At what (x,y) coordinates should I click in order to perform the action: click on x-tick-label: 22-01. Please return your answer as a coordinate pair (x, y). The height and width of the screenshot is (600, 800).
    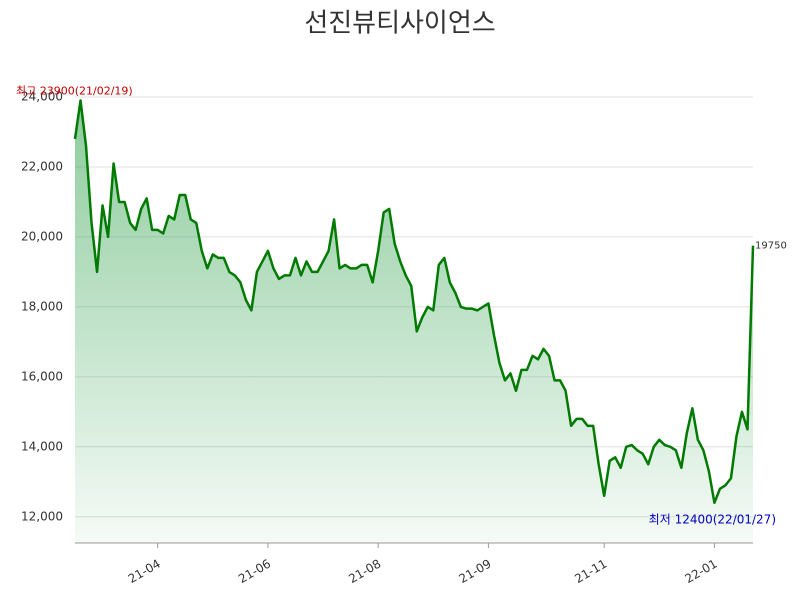
    Looking at the image, I should click on (700, 572).